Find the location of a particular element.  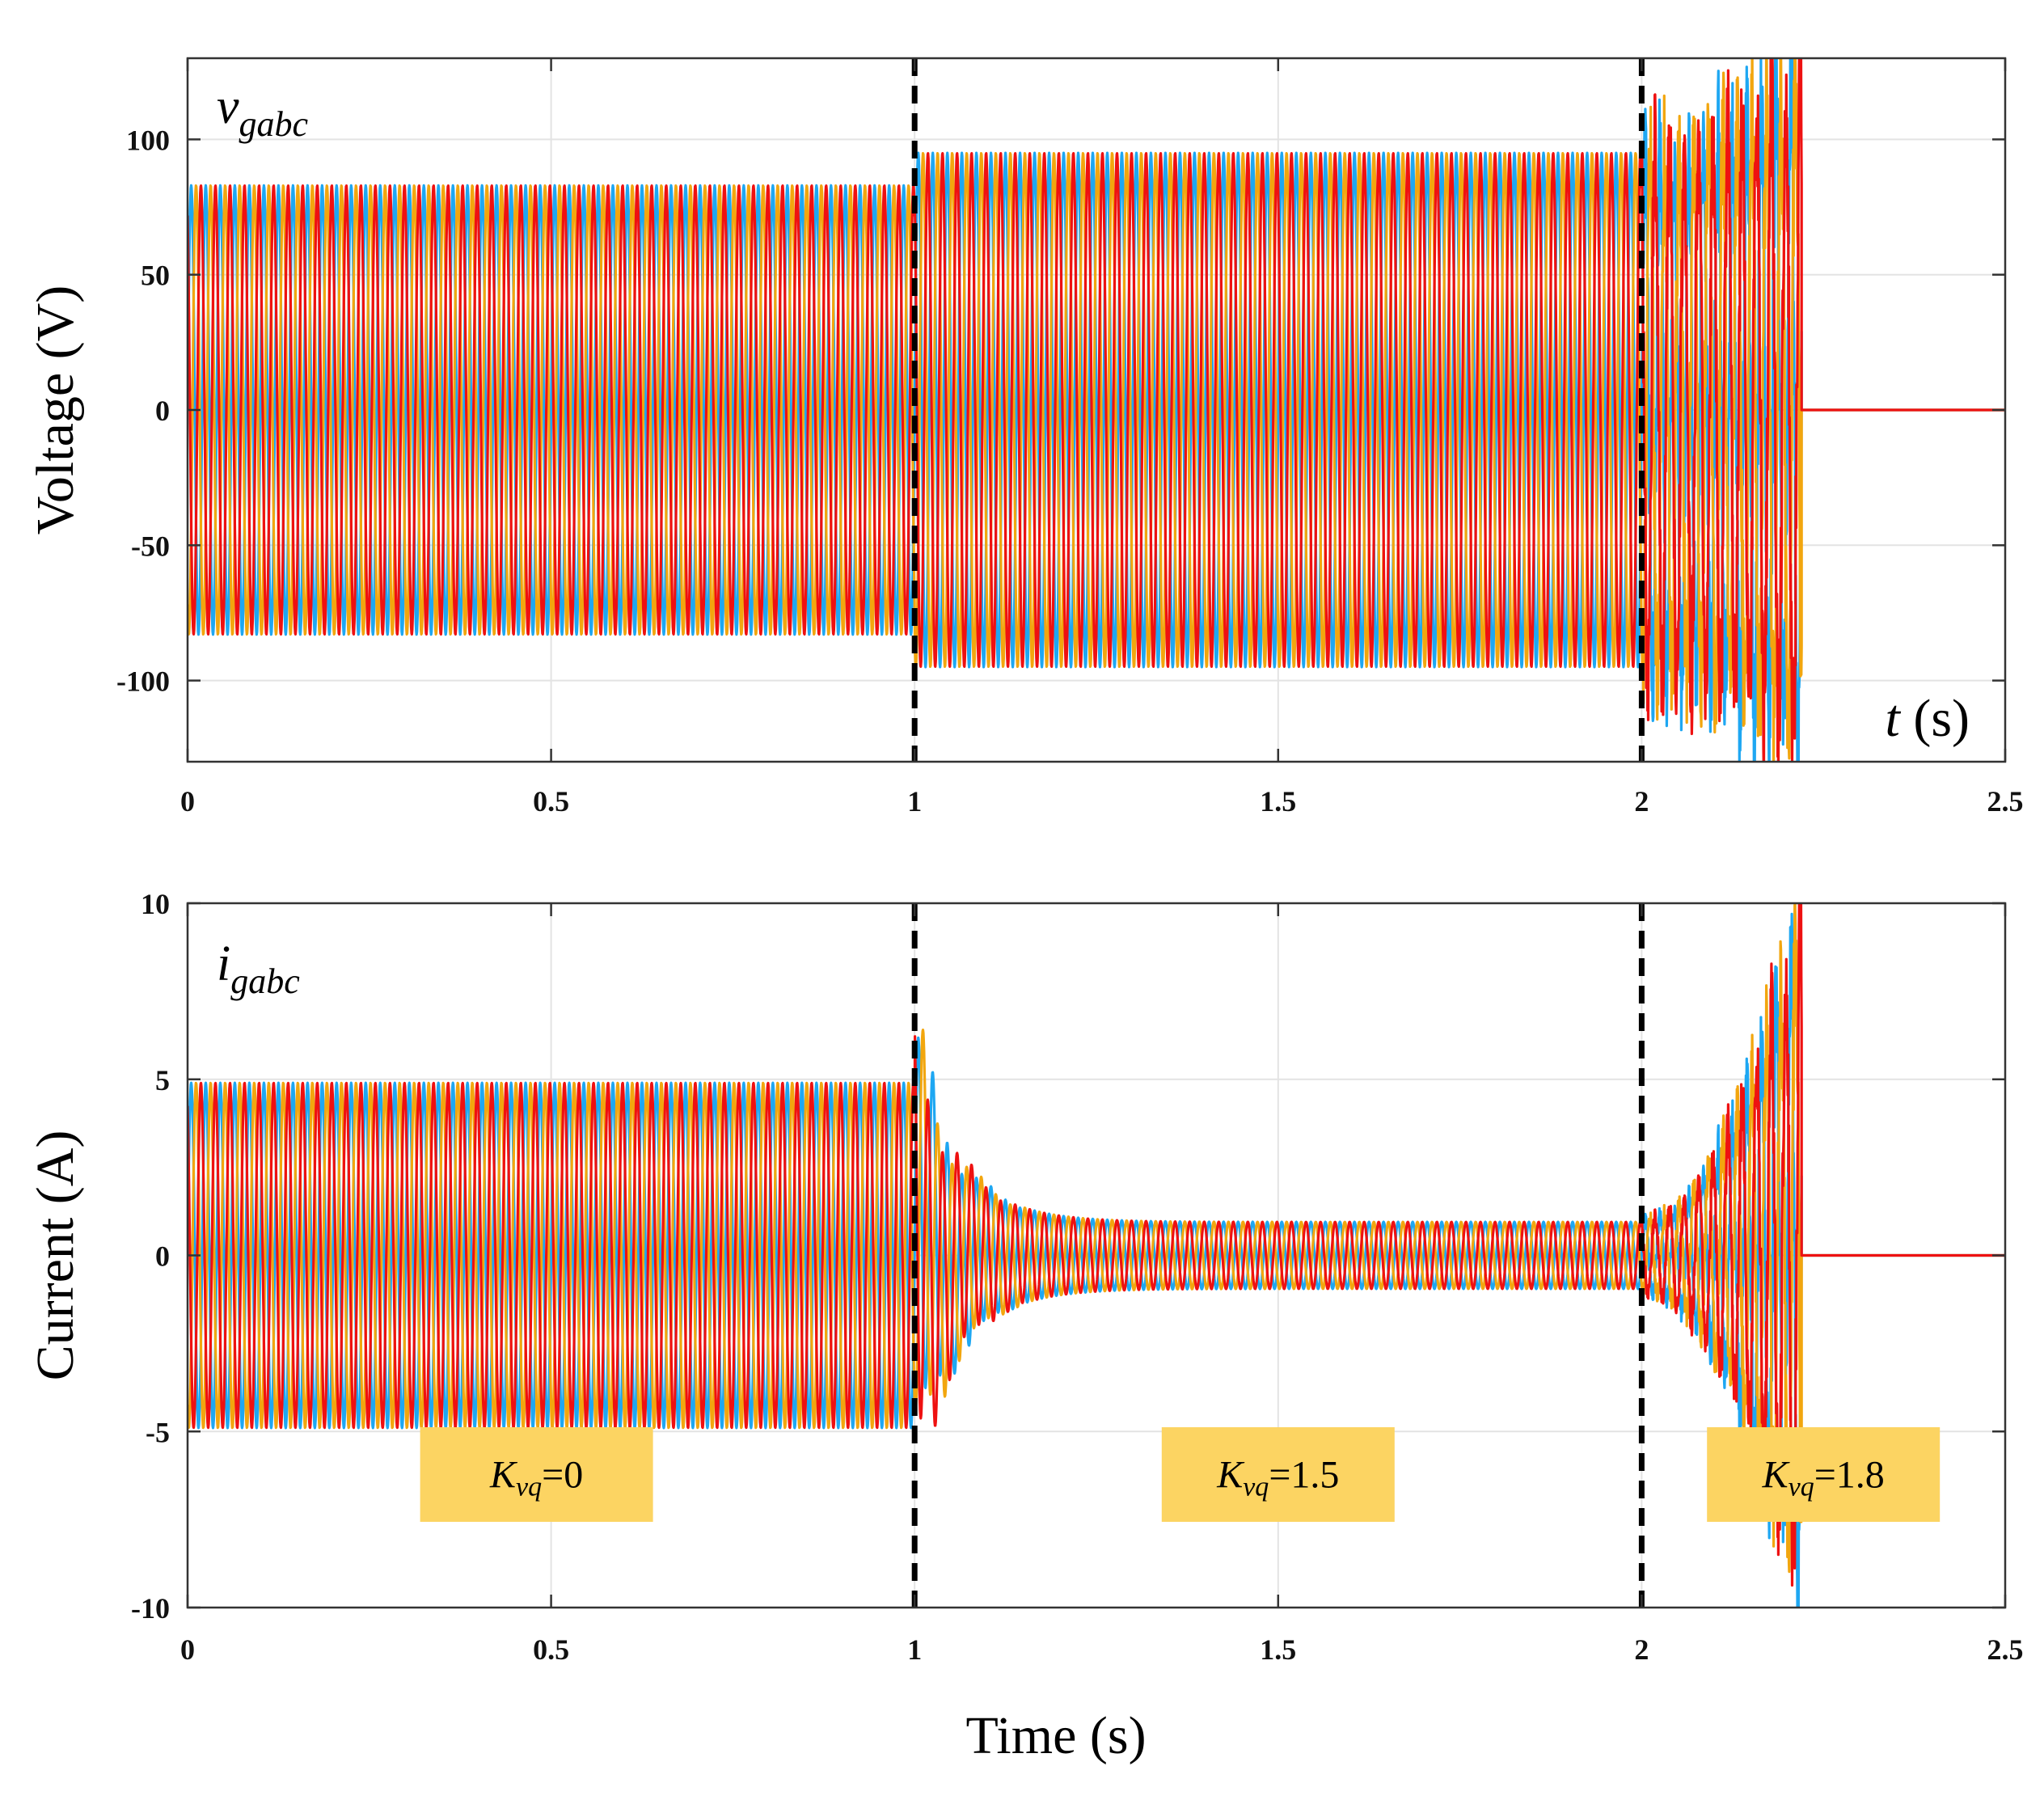

y-tick-label: -50 is located at coordinates (150, 546).